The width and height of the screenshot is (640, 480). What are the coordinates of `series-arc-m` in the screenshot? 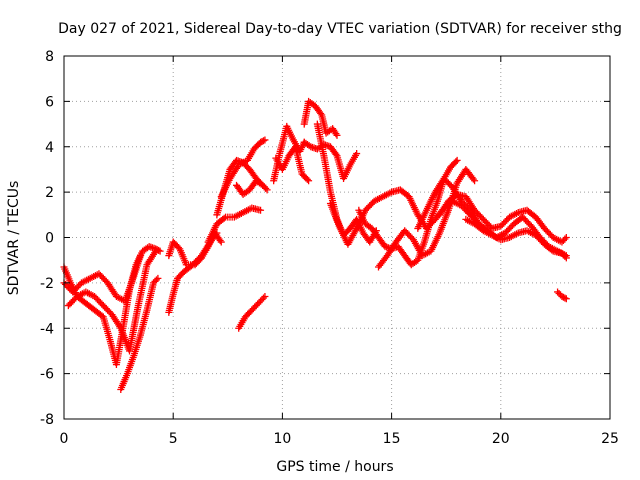 It's located at (292, 164).